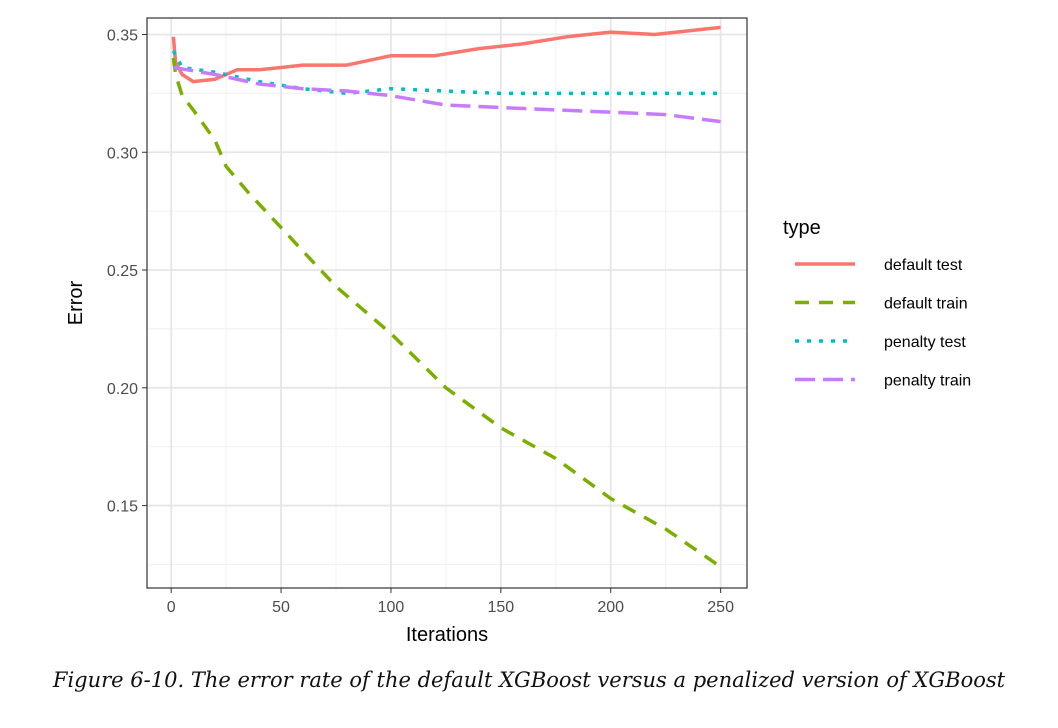 The image size is (1058, 728). I want to click on x-axis-label: Iterations, so click(447, 635).